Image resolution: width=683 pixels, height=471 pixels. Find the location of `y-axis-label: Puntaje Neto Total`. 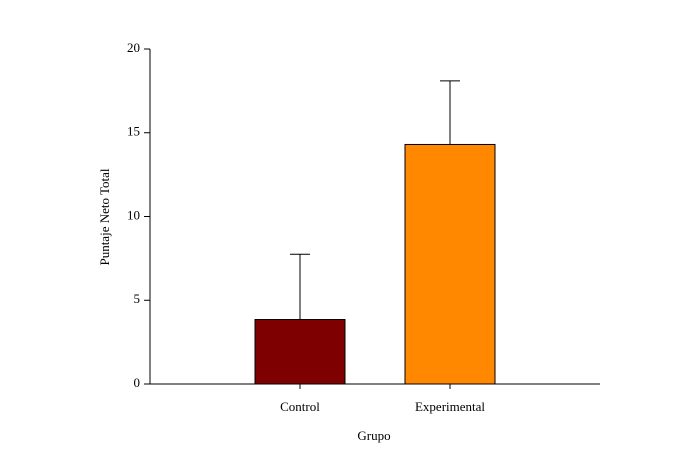

y-axis-label: Puntaje Neto Total is located at coordinates (104, 216).